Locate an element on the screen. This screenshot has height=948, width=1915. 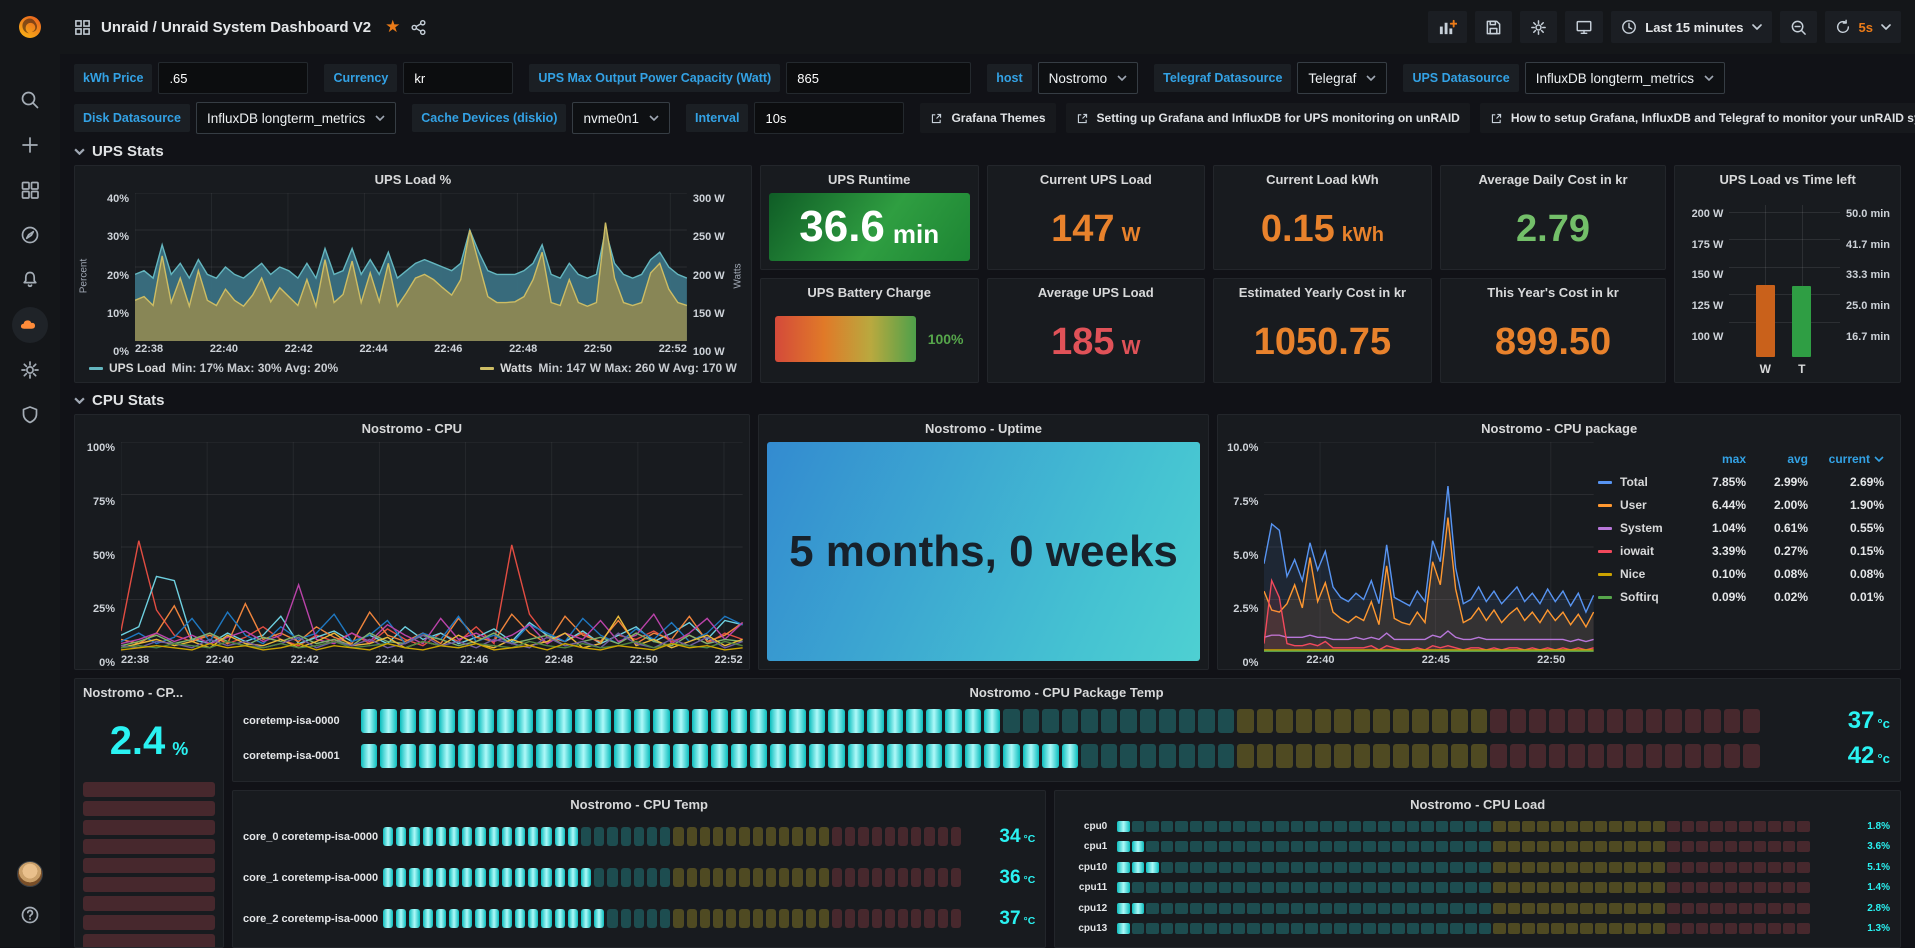
panel-title: Average UPS Load is located at coordinates (1095, 292).